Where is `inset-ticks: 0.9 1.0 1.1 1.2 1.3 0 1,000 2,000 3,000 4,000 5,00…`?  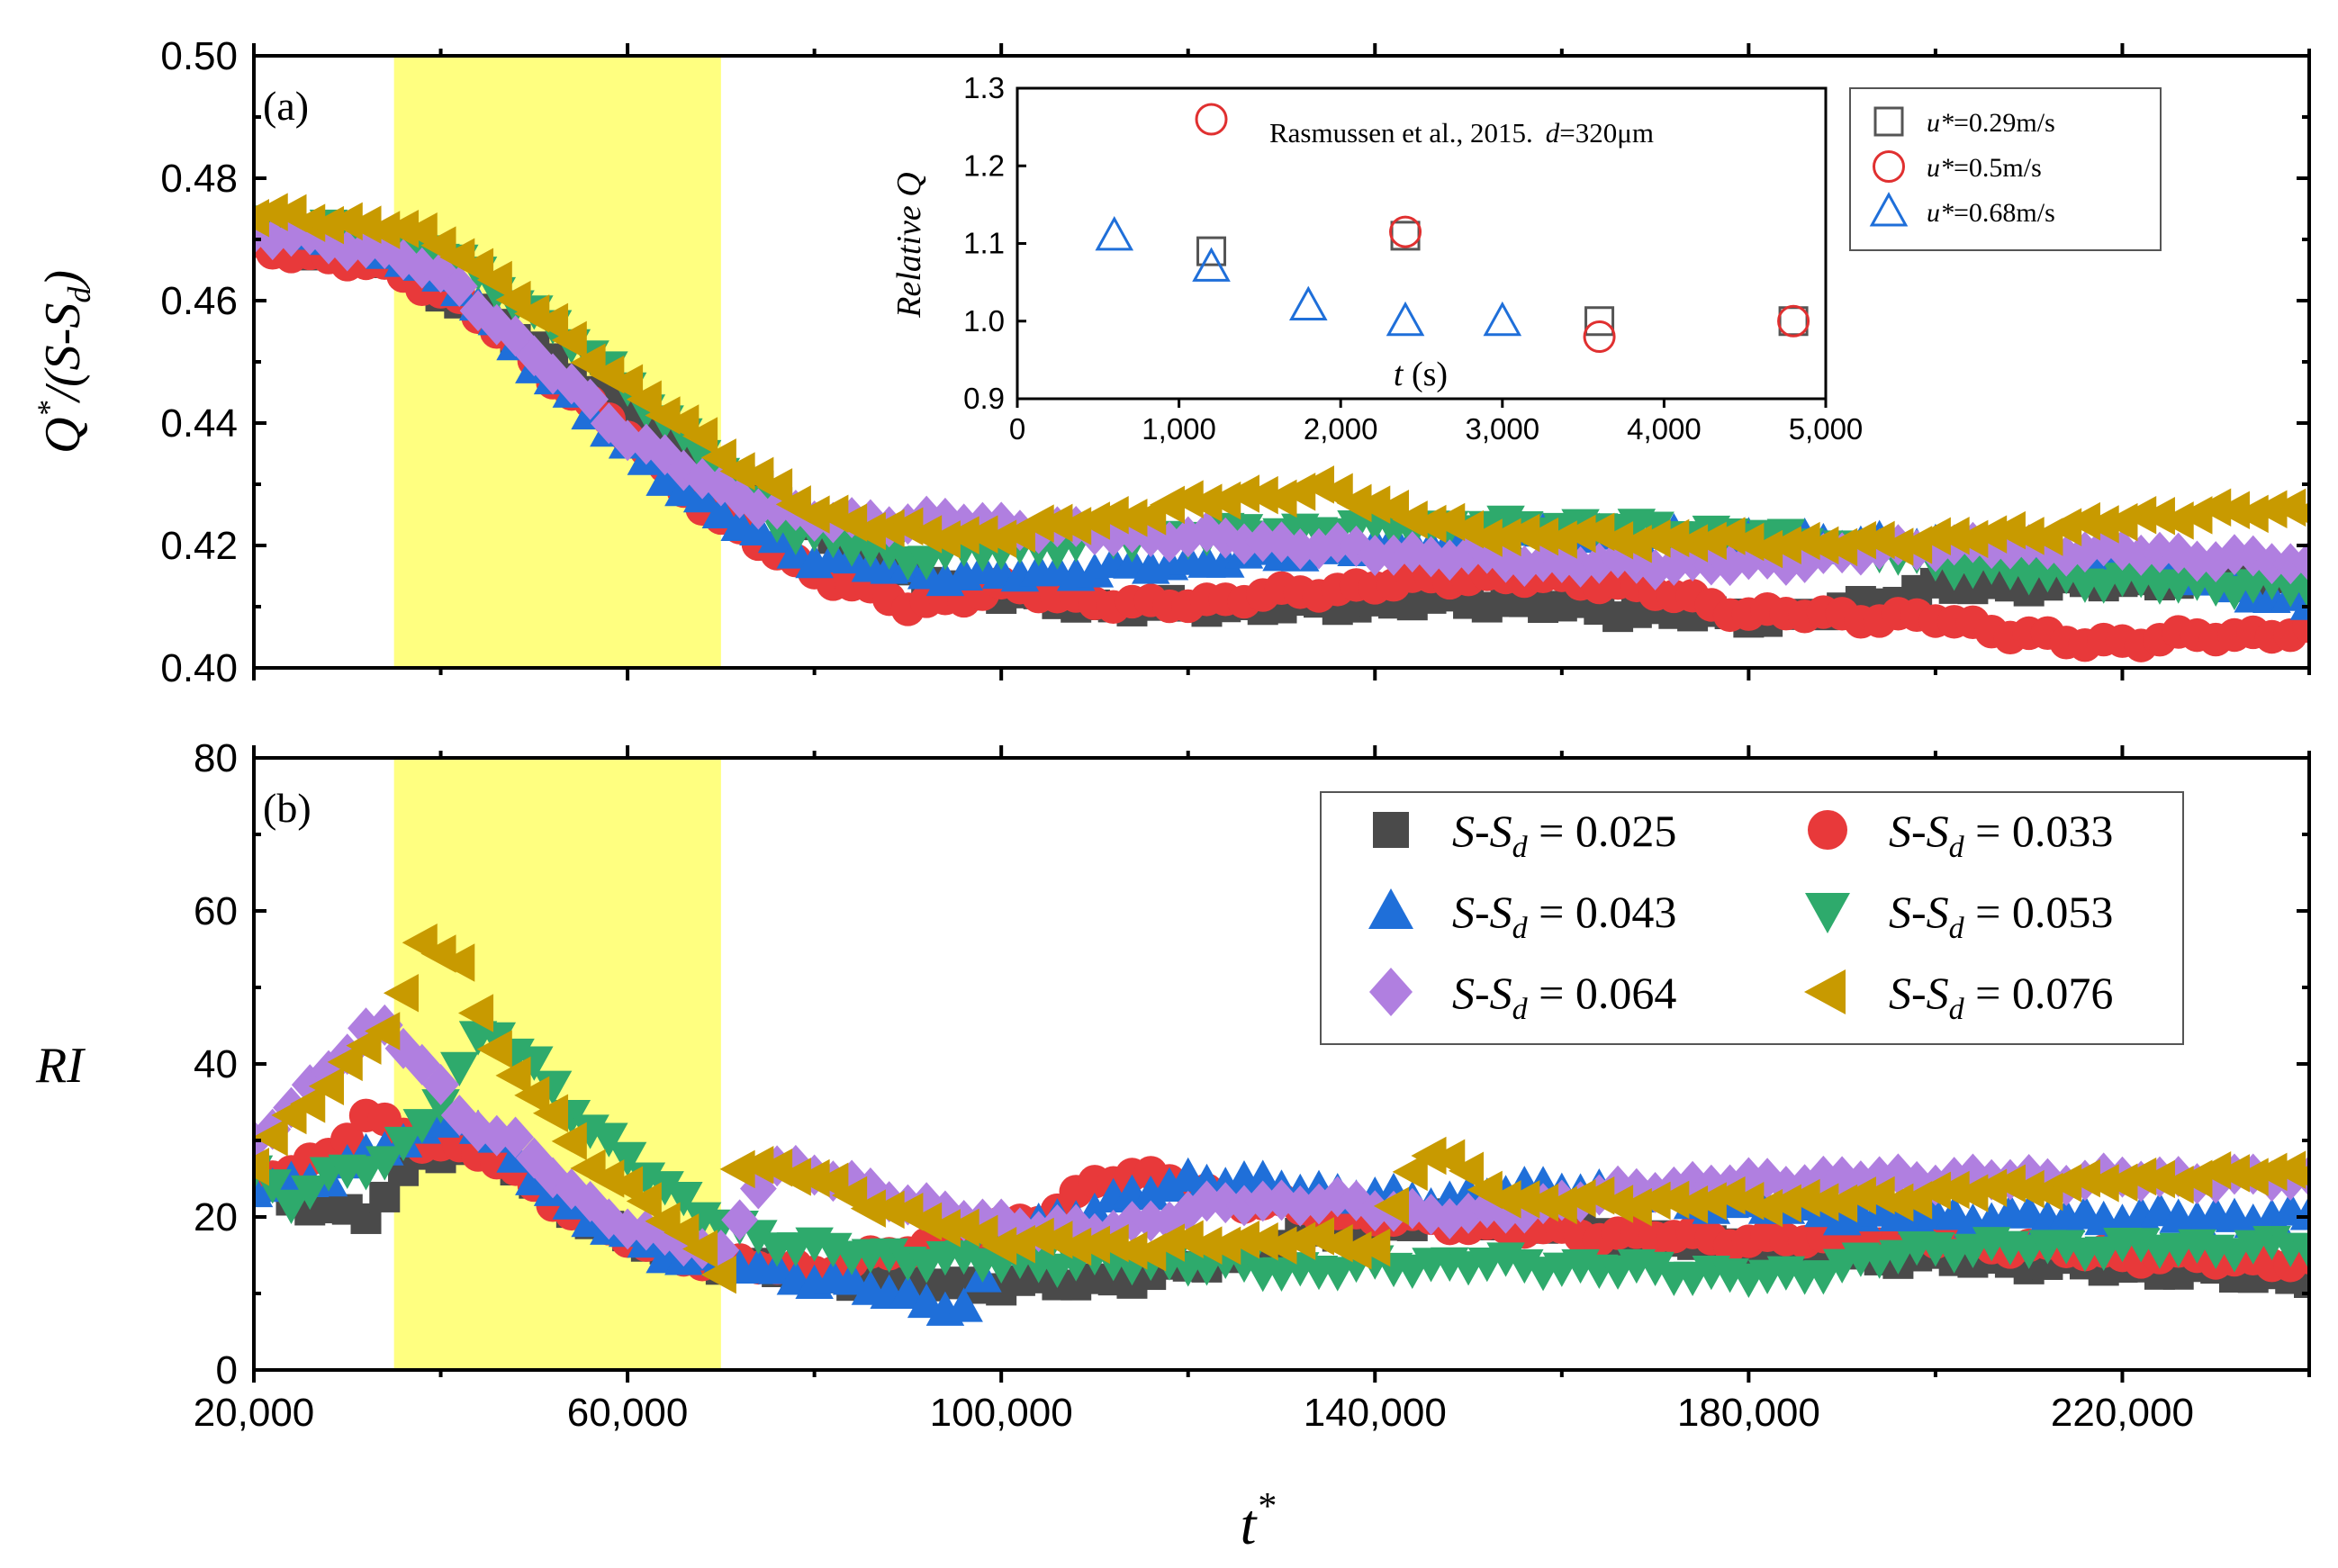 inset-ticks: 0.9 1.0 1.1 1.2 1.3 0 1,000 2,000 3,000 4,000 5,00… is located at coordinates (1413, 259).